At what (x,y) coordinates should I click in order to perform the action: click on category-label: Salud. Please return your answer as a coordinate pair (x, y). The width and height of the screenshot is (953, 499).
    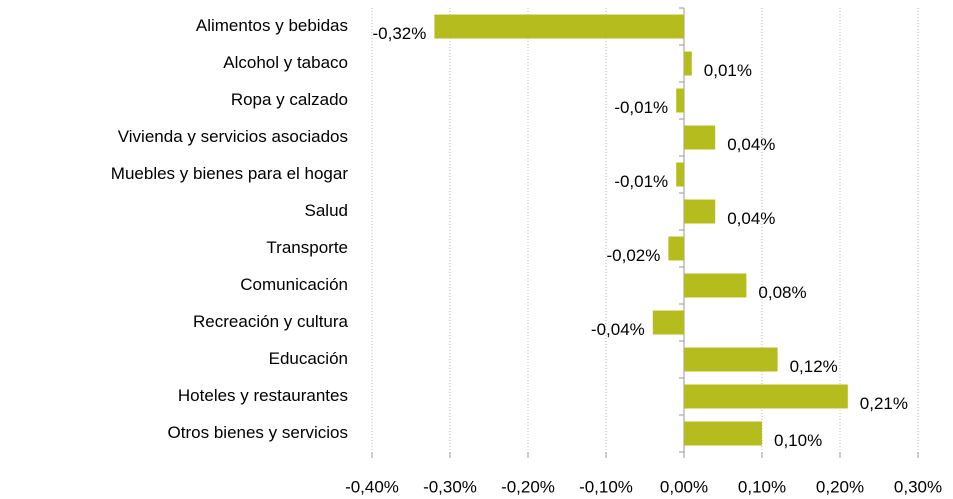
    Looking at the image, I should click on (326, 210).